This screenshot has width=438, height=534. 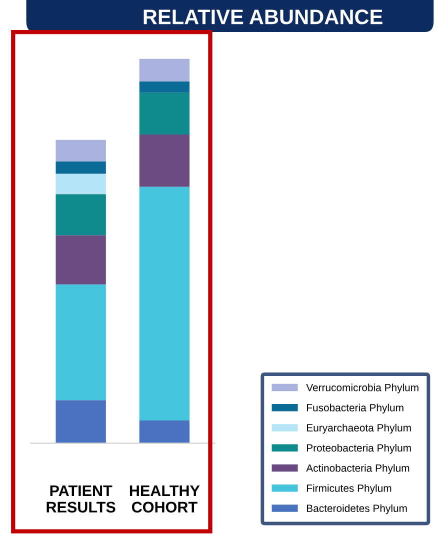 I want to click on legend-label: Actinobacteria Phylum, so click(x=358, y=469).